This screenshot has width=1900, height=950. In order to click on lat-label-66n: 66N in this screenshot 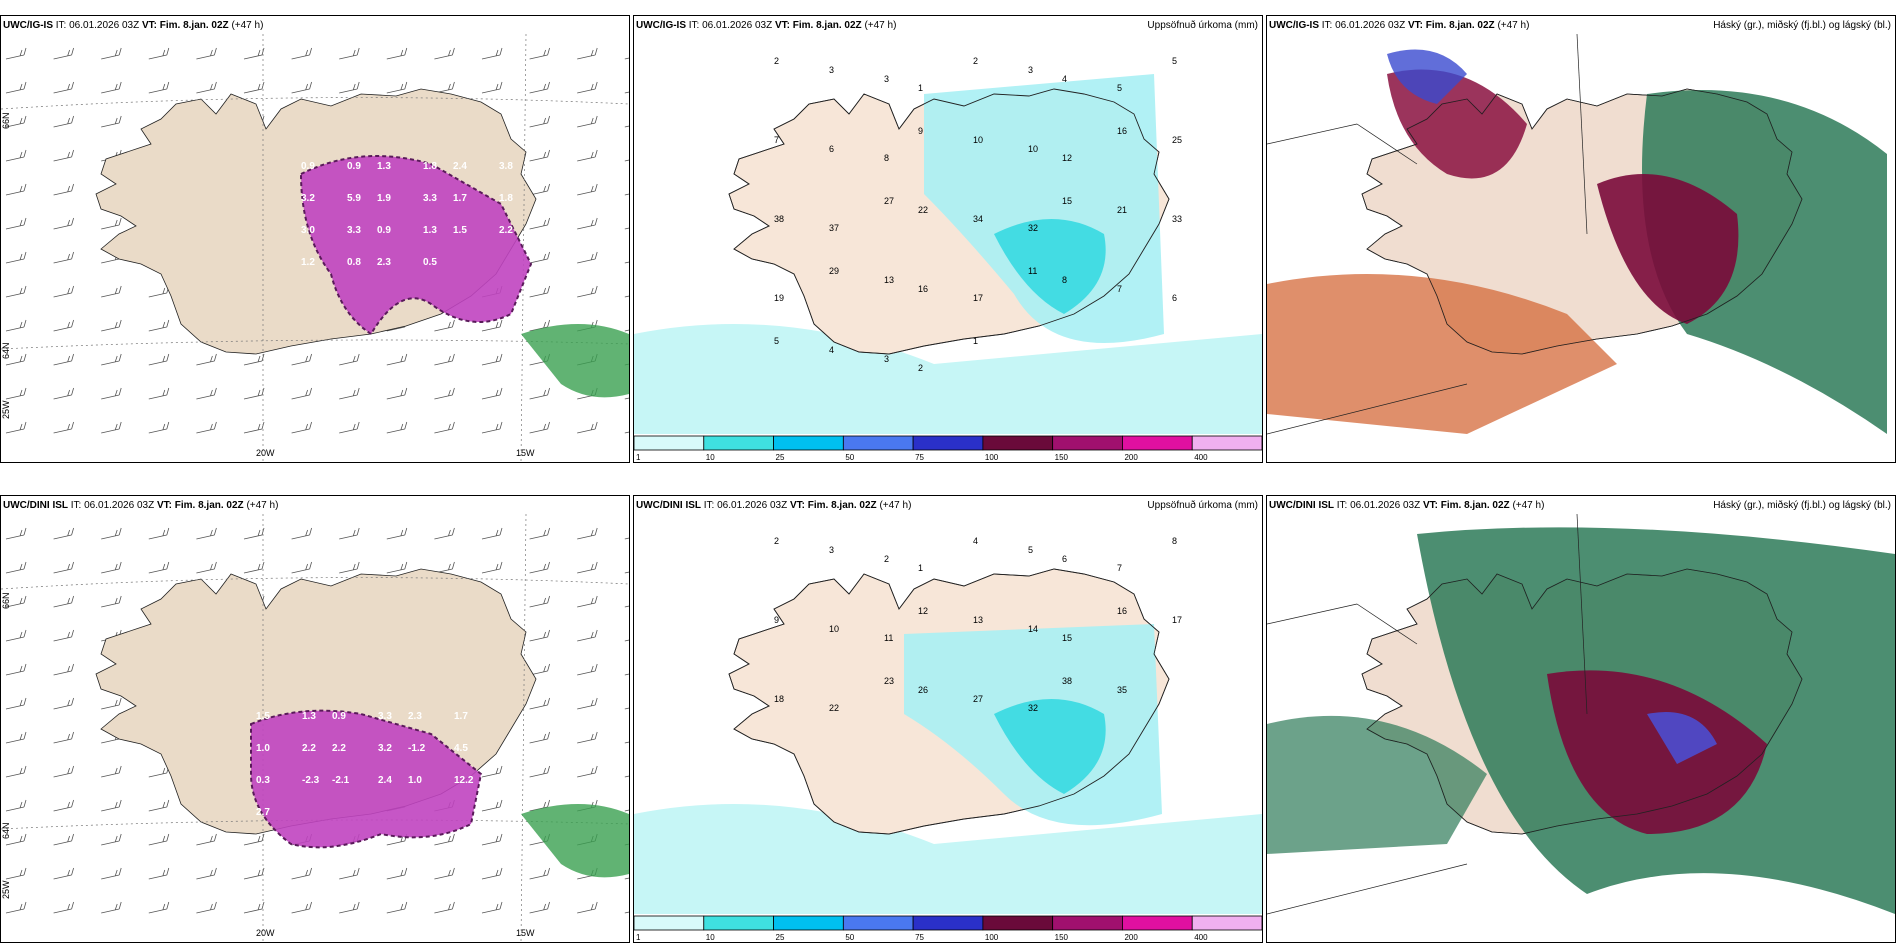, I will do `click(6, 120)`.